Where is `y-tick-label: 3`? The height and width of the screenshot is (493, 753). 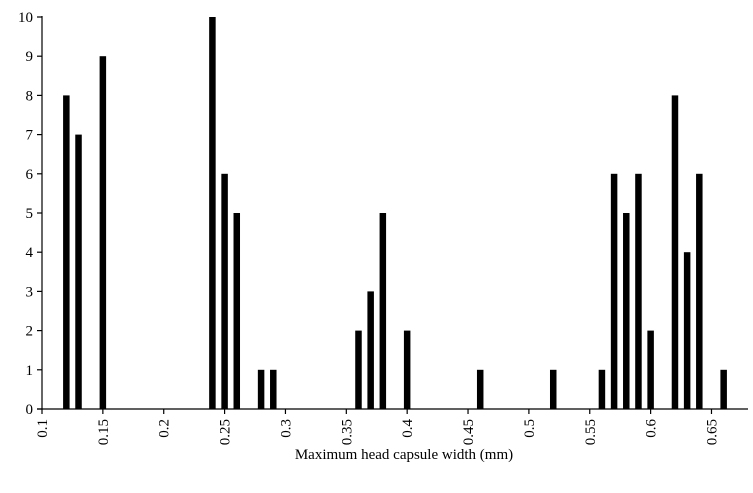
y-tick-label: 3 is located at coordinates (30, 292).